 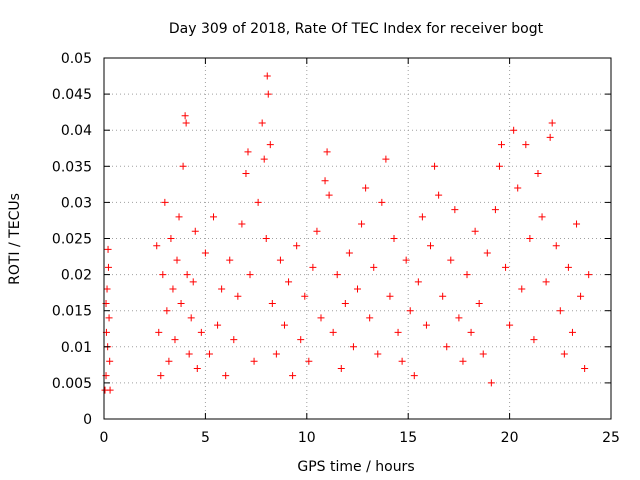 What do you see at coordinates (76, 203) in the screenshot?
I see `y-tick-label: 0.03` at bounding box center [76, 203].